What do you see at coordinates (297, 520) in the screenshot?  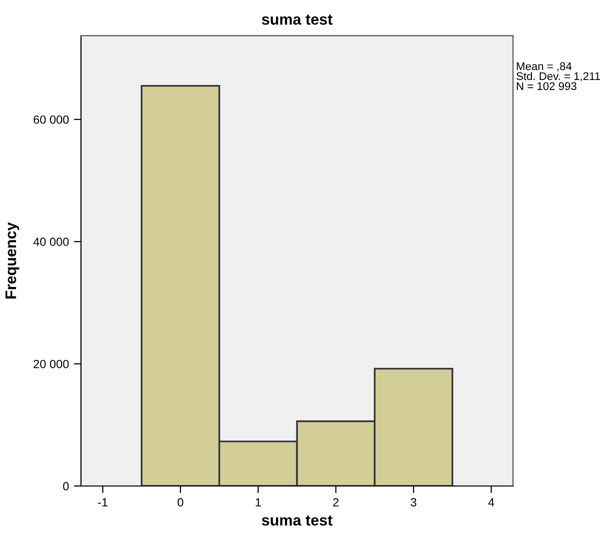 I see `x-axis-title: suma test` at bounding box center [297, 520].